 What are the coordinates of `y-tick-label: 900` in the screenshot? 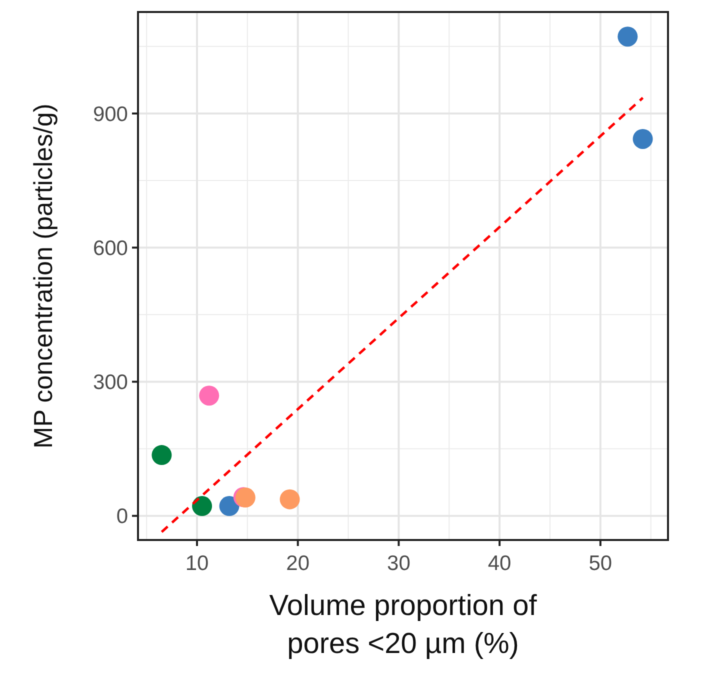 It's located at (110, 114).